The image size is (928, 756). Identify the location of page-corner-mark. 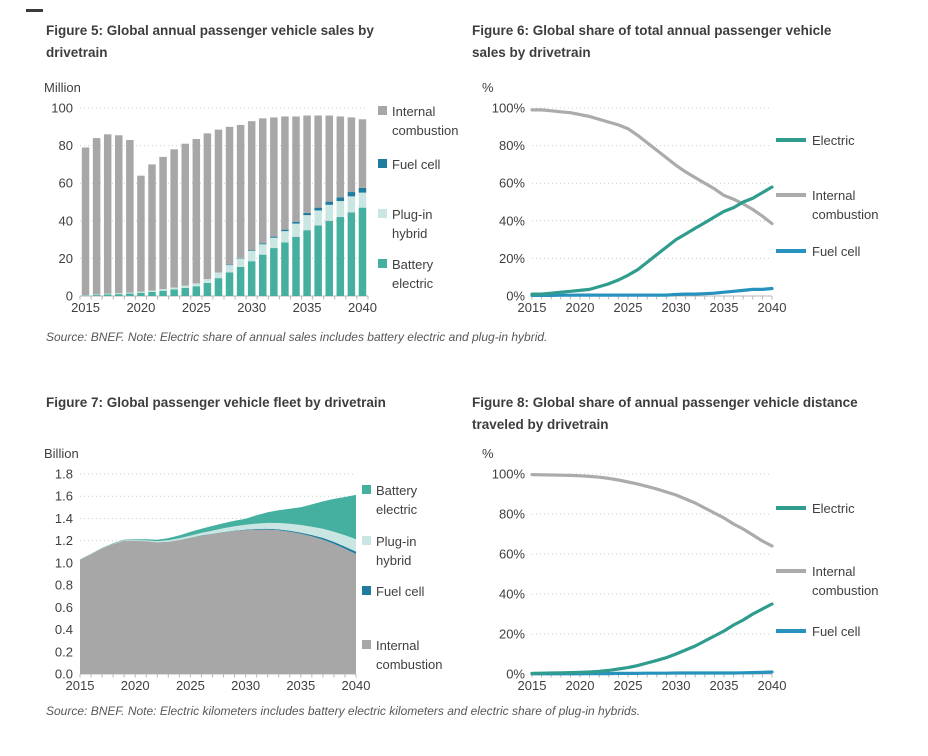
(34, 10).